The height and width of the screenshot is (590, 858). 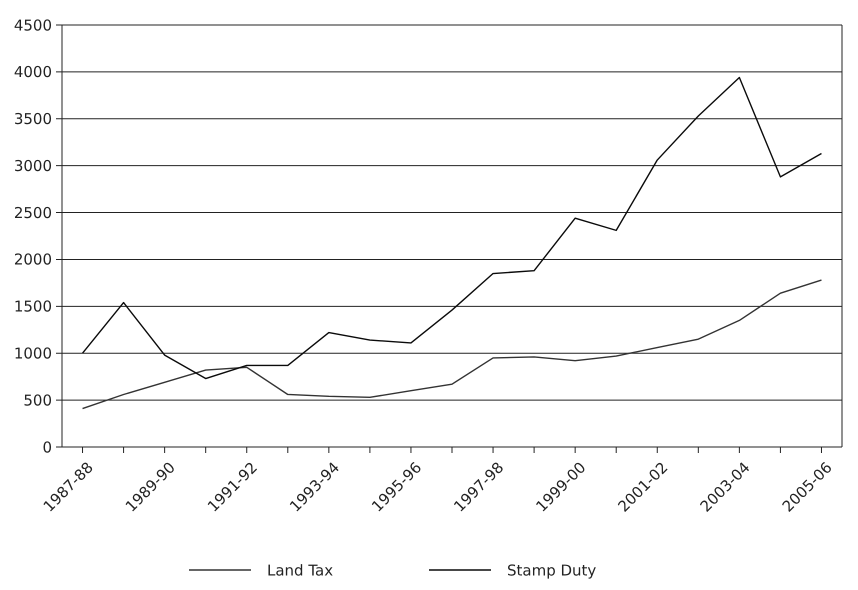 I want to click on legend-label: Stamp Duty, so click(x=551, y=570).